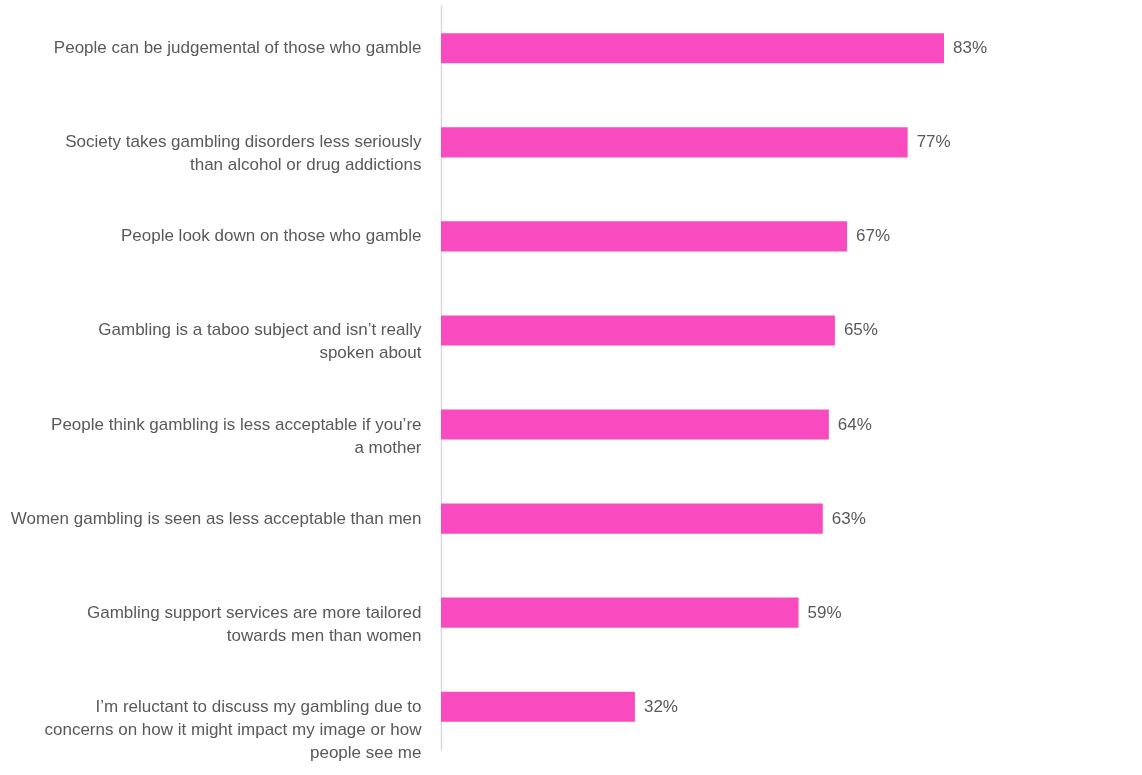 This screenshot has height=775, width=1142. I want to click on y-tick-label: People look down on those who gamble, so click(271, 236).